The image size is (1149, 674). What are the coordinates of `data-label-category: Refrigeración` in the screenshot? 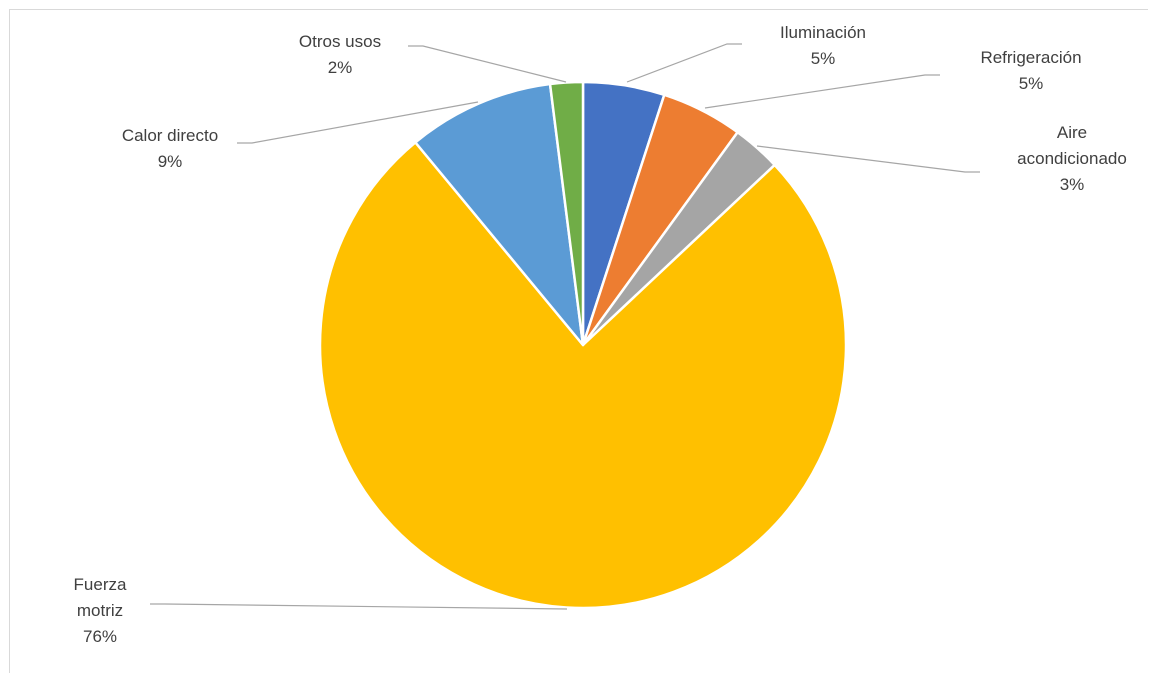 It's located at (1030, 57).